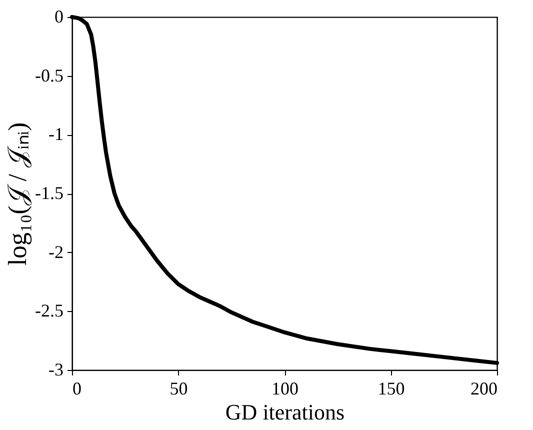  I want to click on y-tick-label: -2, so click(56, 252).